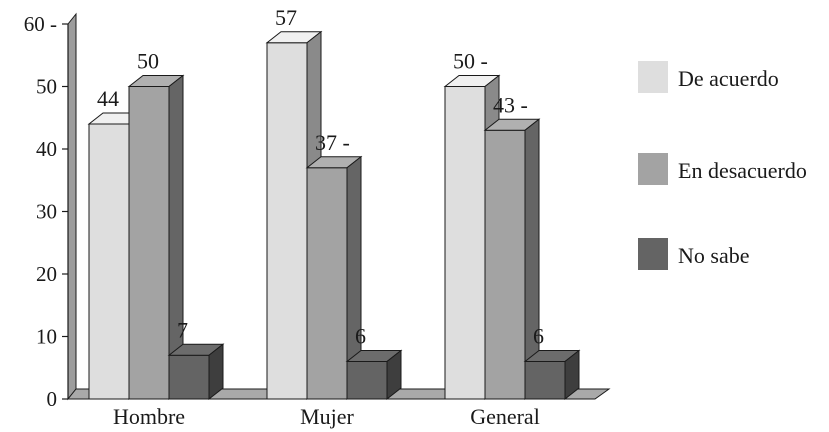 Image resolution: width=829 pixels, height=432 pixels. Describe the element at coordinates (713, 255) in the screenshot. I see `legend-label: No sabe` at that location.